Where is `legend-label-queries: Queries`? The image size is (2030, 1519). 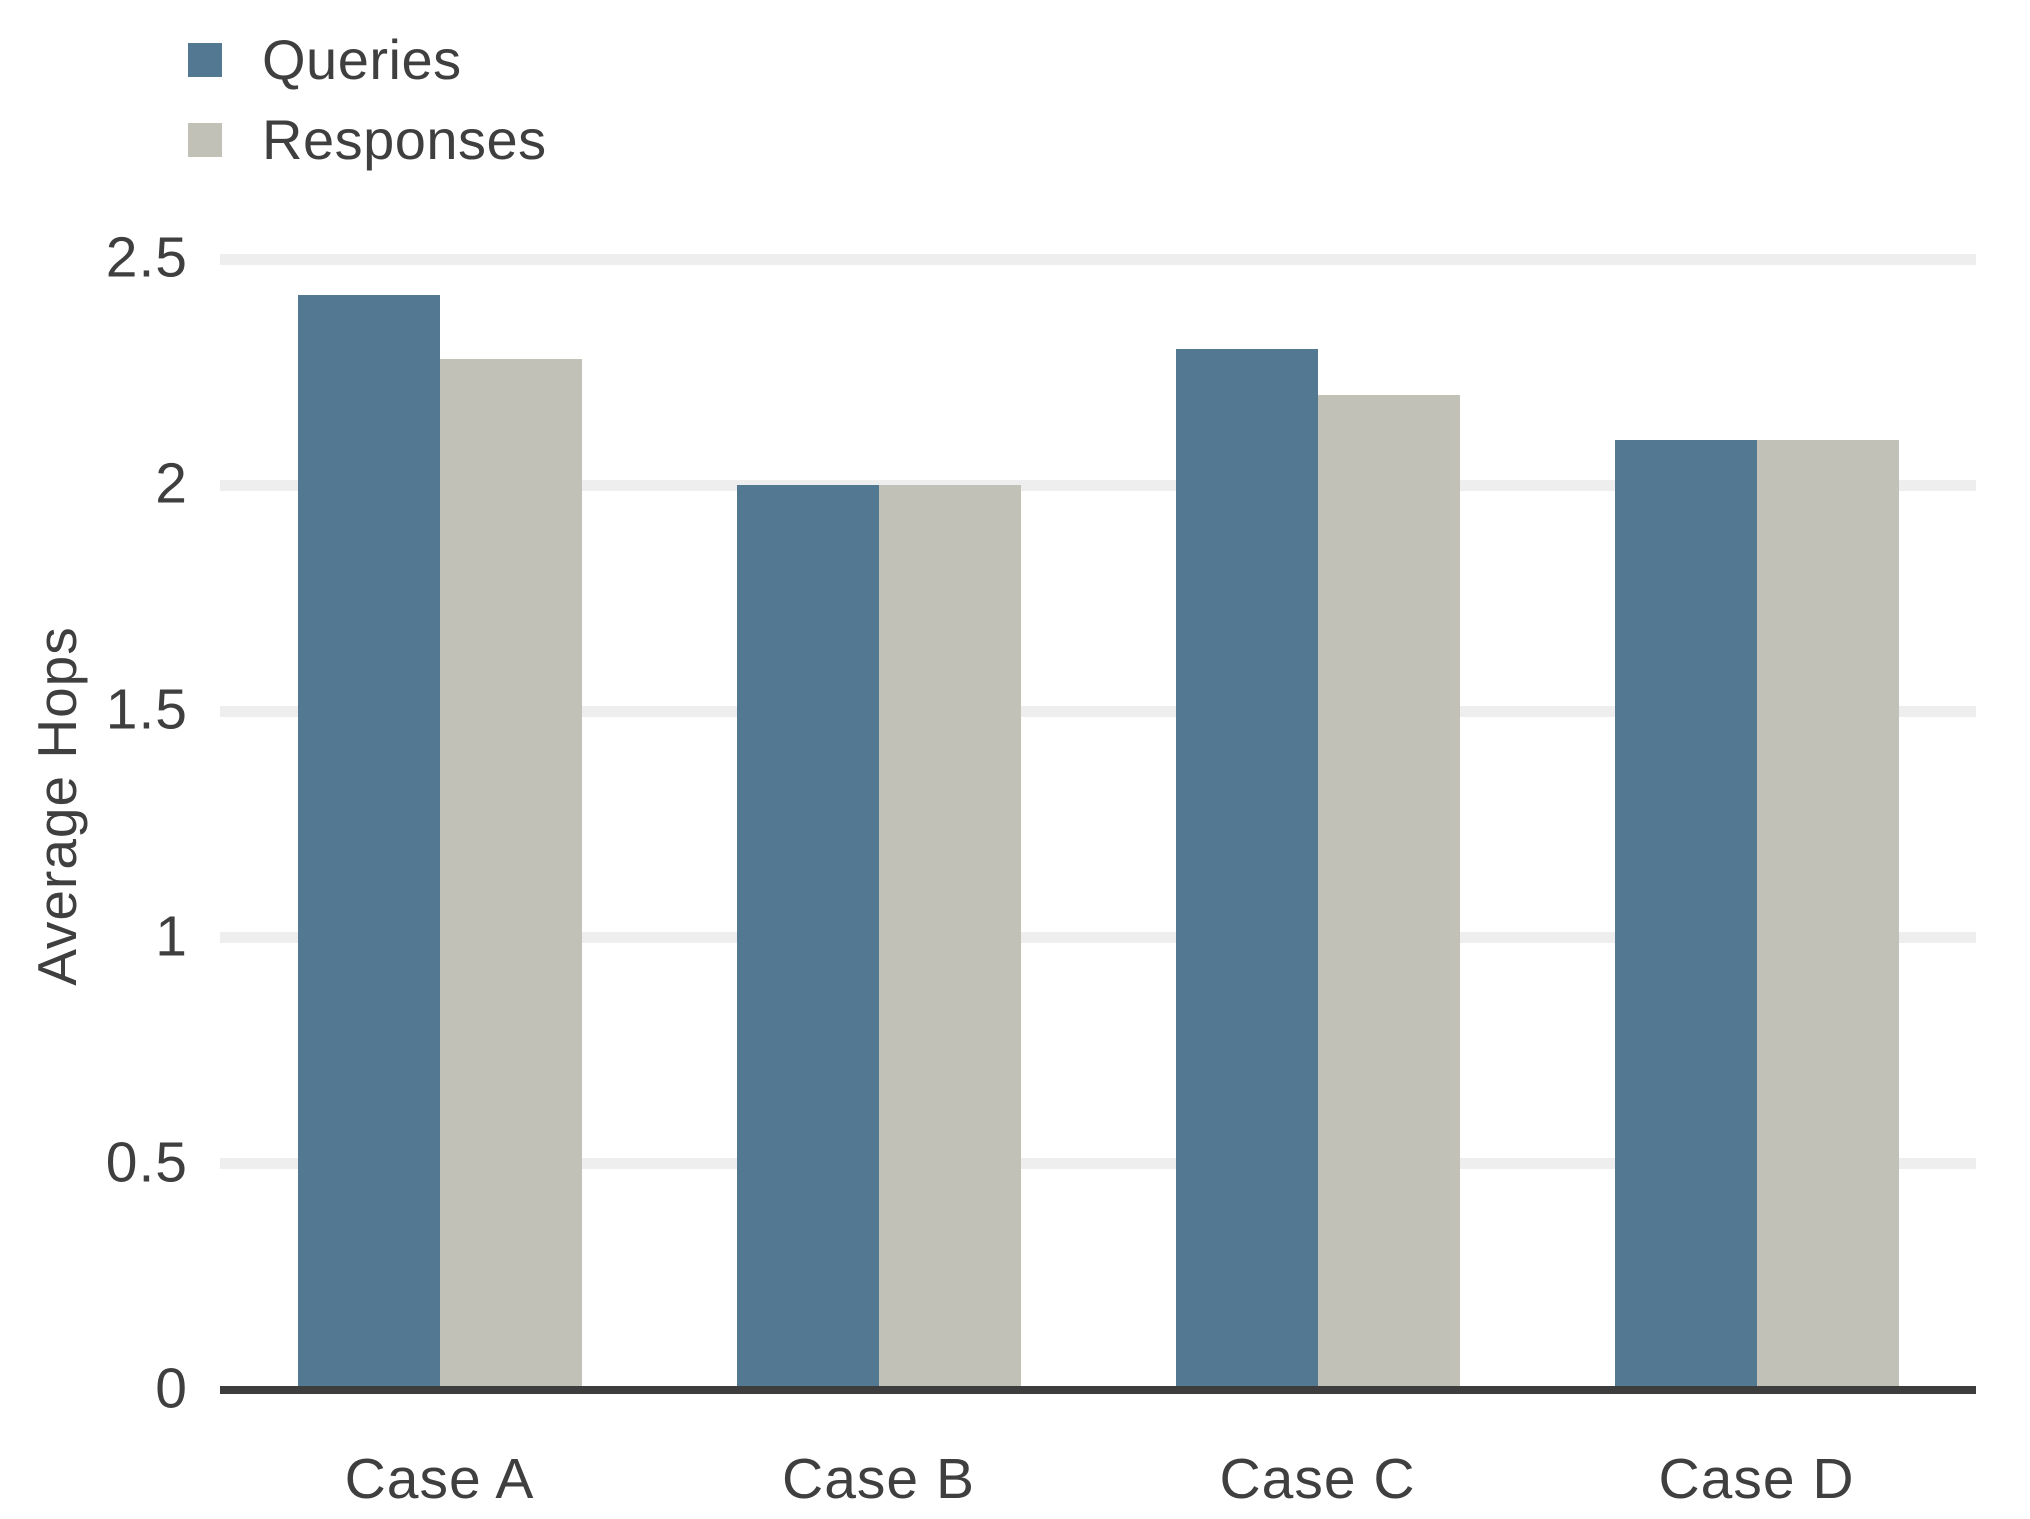 legend-label-queries: Queries is located at coordinates (362, 59).